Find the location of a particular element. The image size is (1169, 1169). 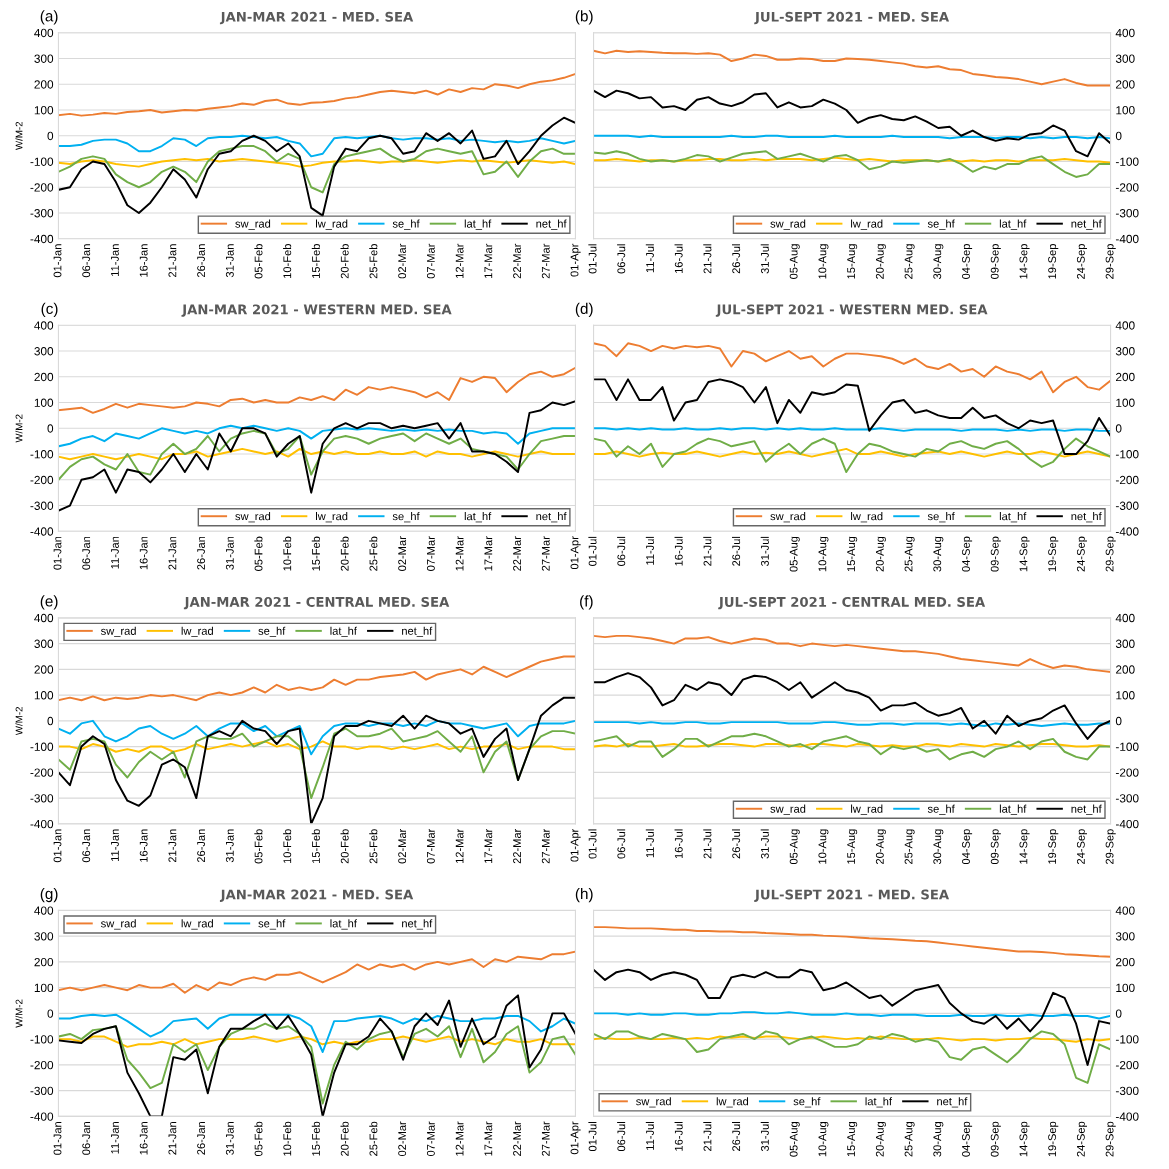

y-axis-title: W/M-2 is located at coordinates (19, 721).